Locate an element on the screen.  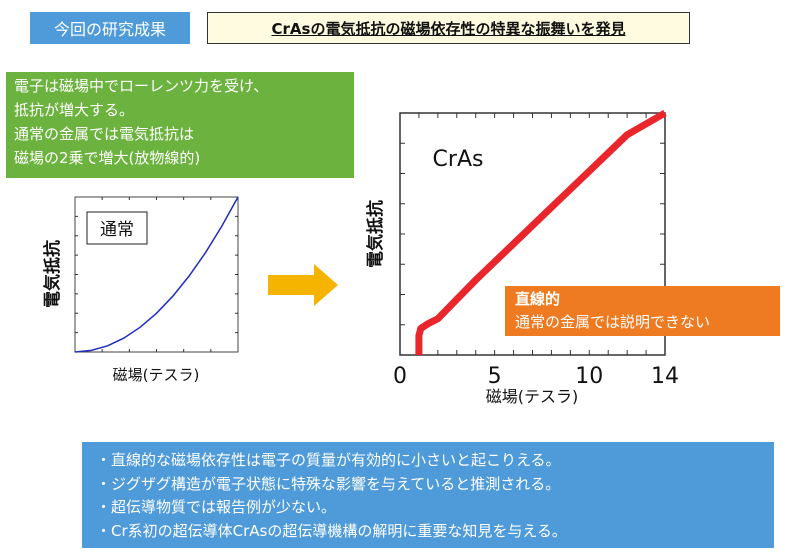
cras-series-line is located at coordinates (541, 232).